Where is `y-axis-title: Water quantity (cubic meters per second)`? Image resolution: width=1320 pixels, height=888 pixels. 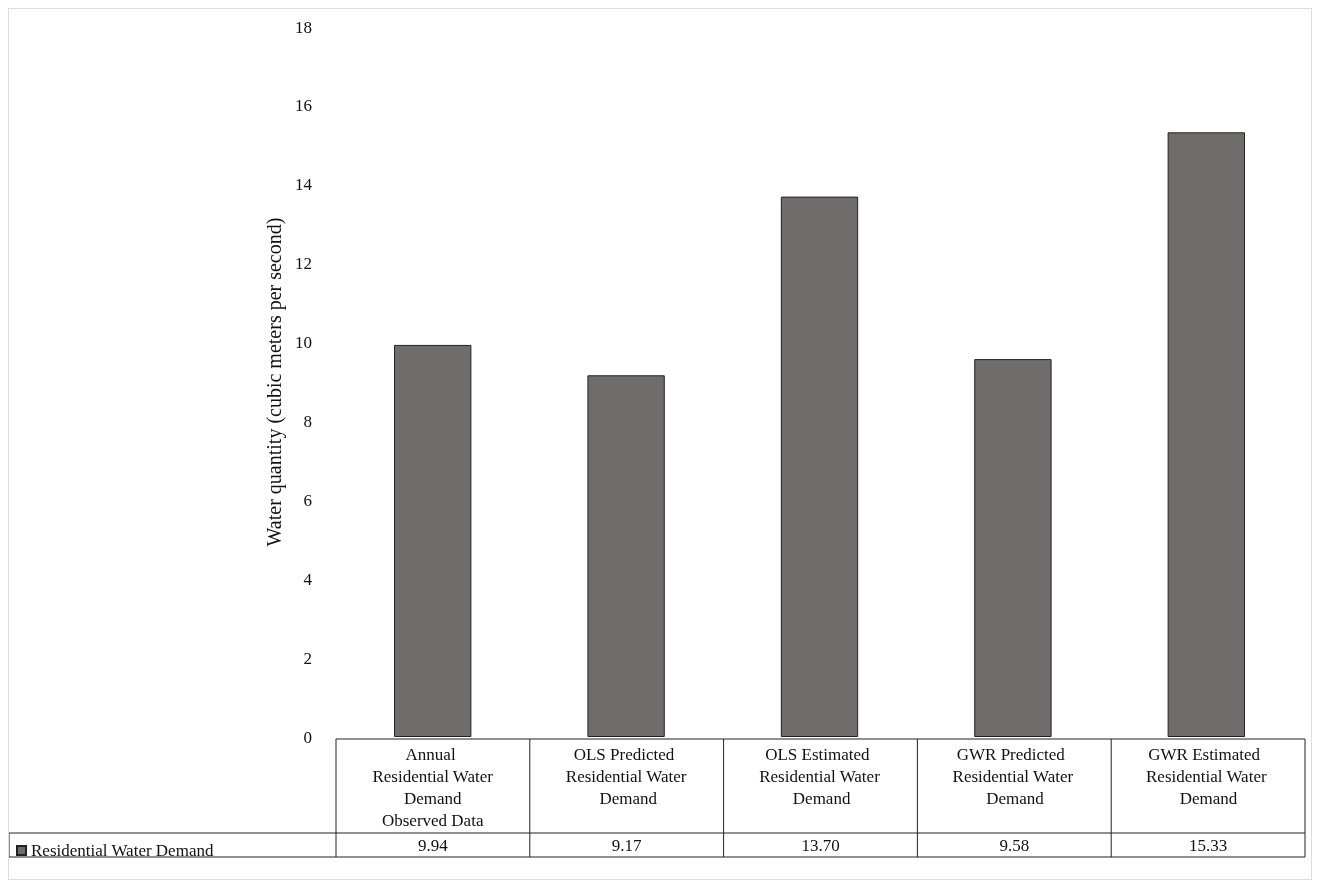 y-axis-title: Water quantity (cubic meters per second) is located at coordinates (275, 382).